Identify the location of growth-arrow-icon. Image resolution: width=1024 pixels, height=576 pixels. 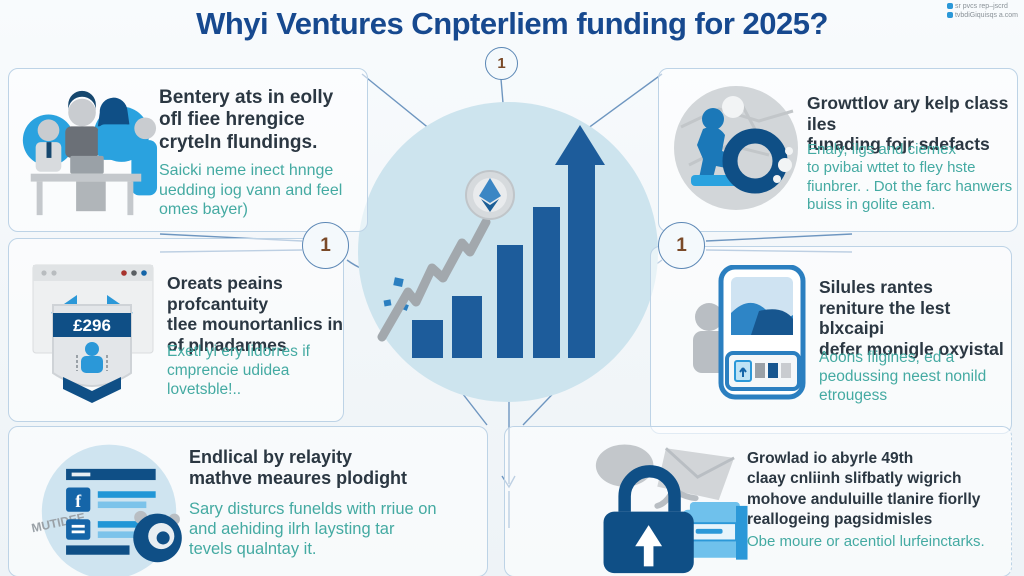
(580, 241).